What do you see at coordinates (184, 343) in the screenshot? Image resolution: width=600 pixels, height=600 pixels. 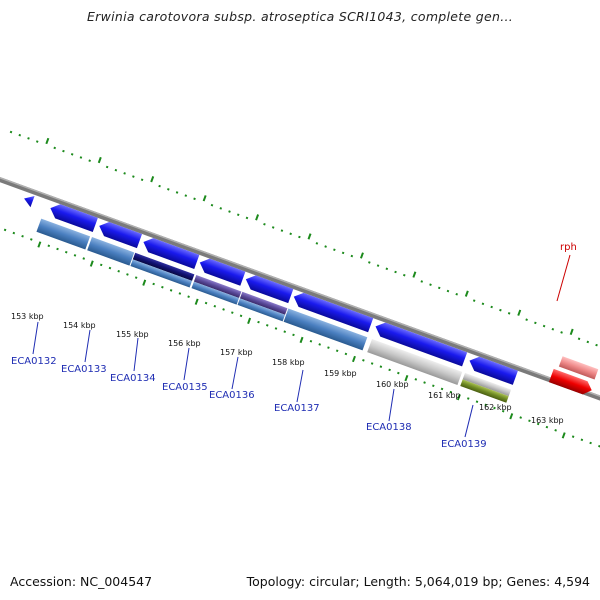 I see `scale-label: 156 kbp` at bounding box center [184, 343].